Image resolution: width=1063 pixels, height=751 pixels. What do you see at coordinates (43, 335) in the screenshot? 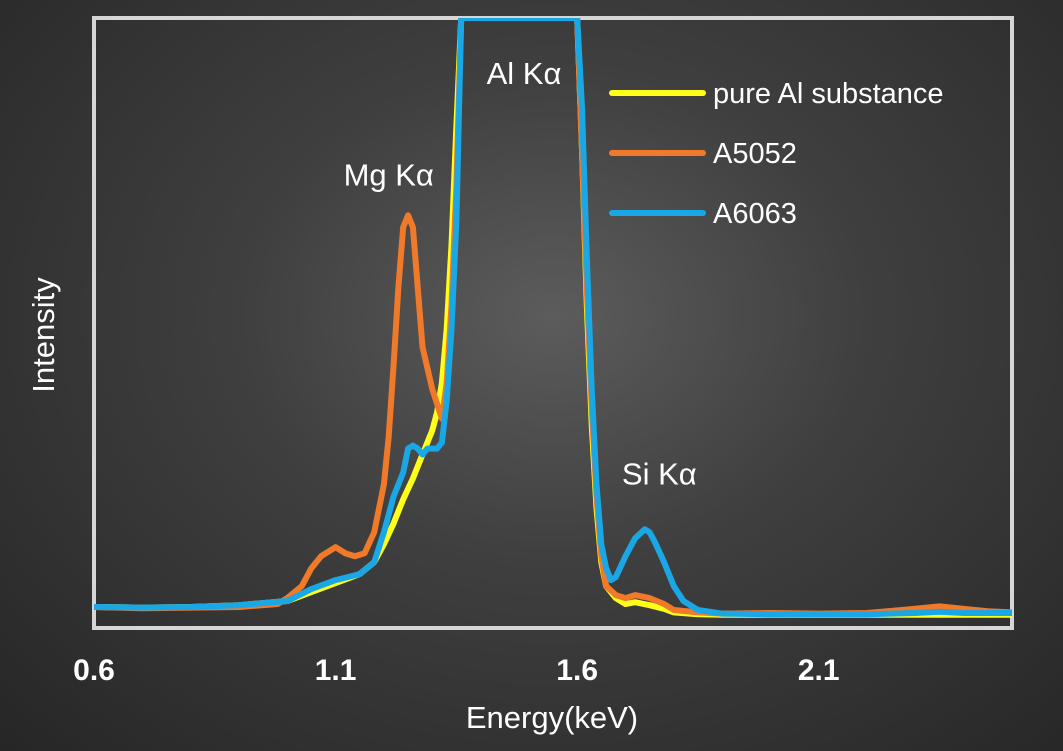
I see `y-axis-title: Intensity` at bounding box center [43, 335].